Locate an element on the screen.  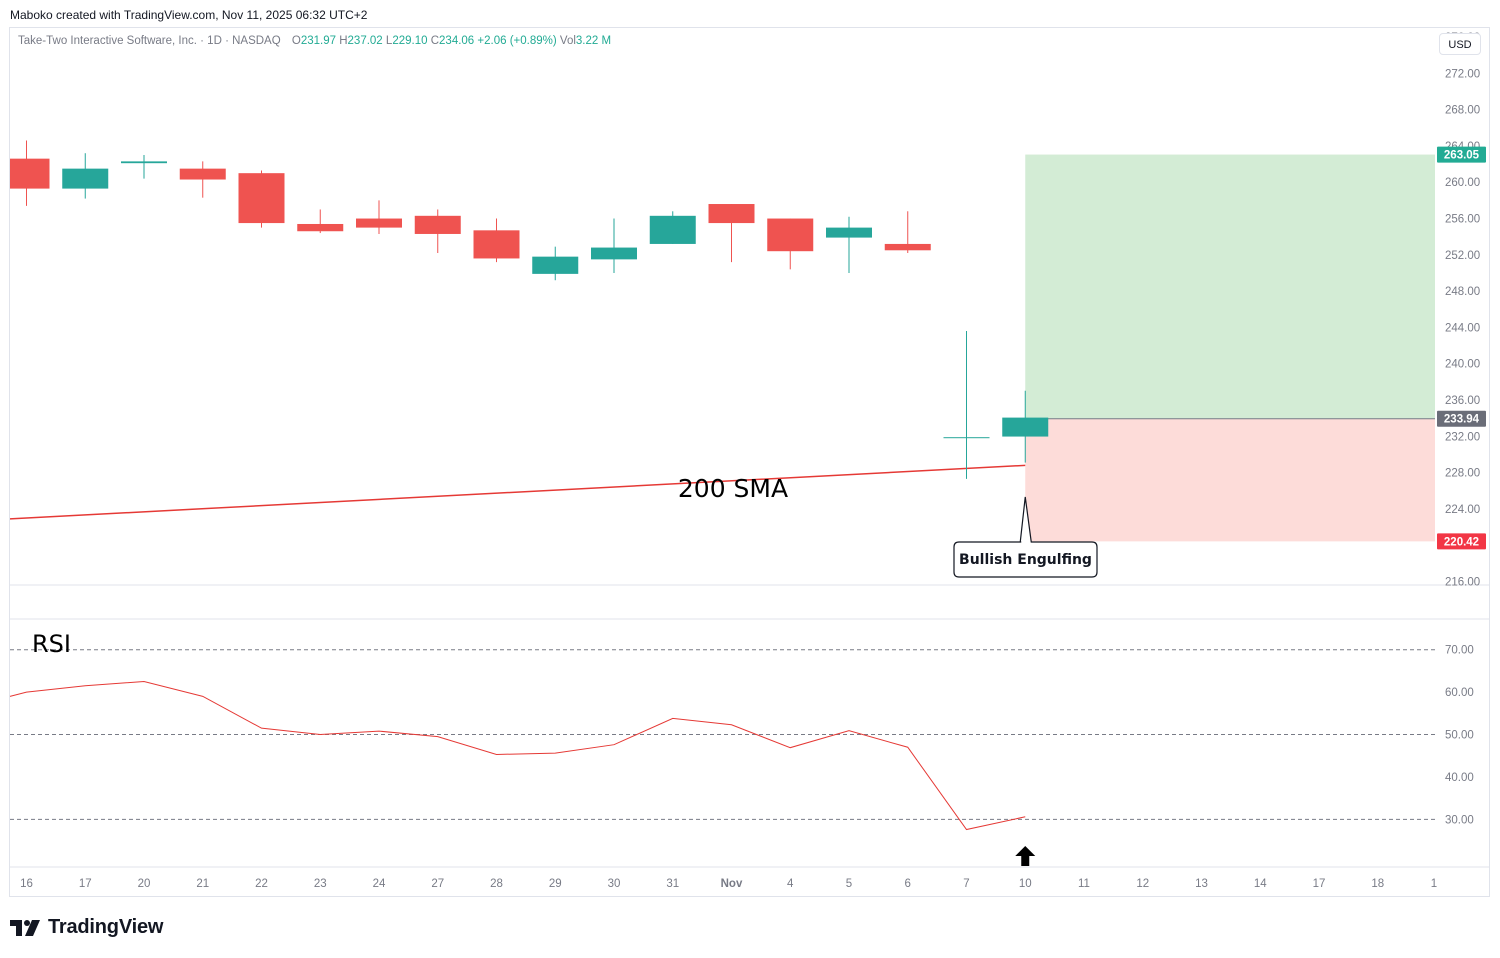
entry-badge-label: 233.94 is located at coordinates (1462, 420).